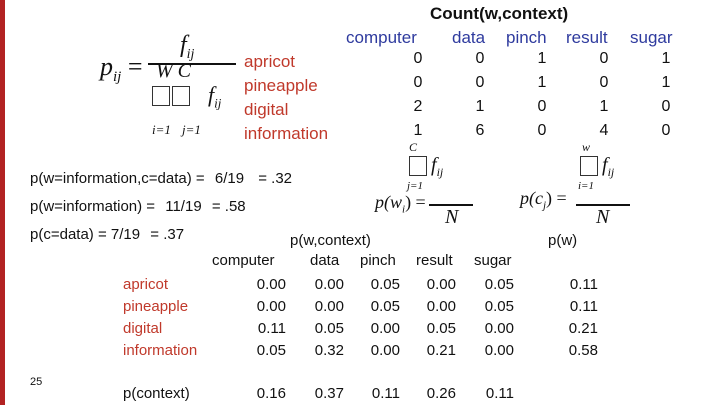  I want to click on count-row-labels: apricot pineapple digital information, so click(286, 98).